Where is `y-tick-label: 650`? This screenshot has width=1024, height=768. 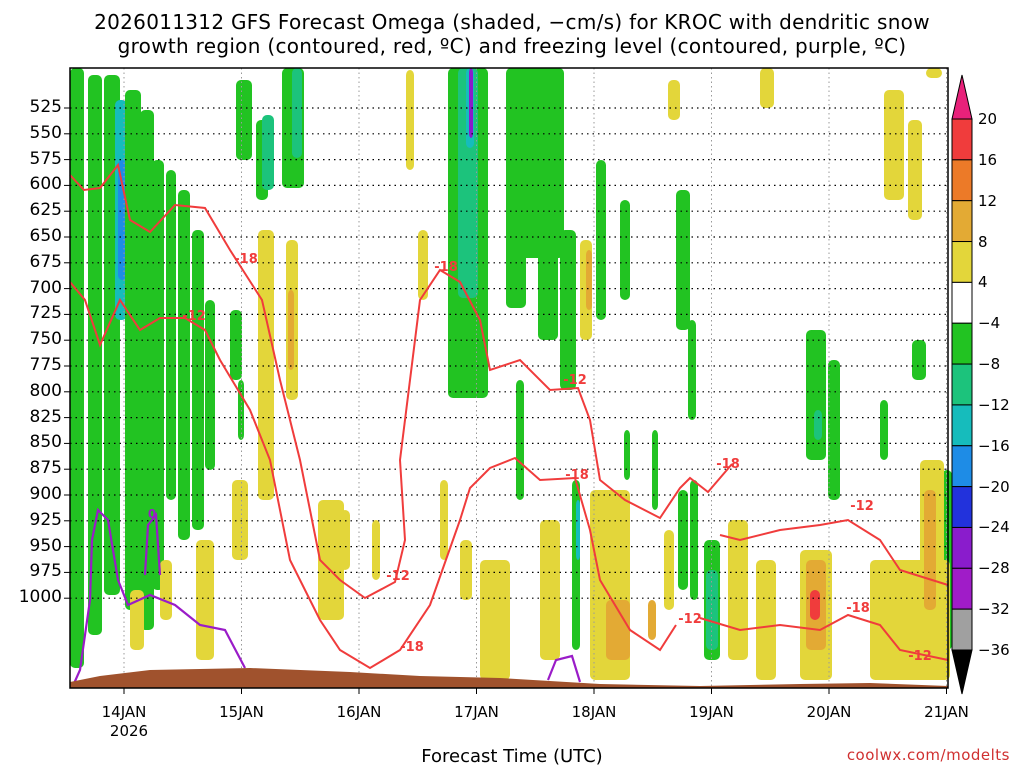
y-tick-label: 650 is located at coordinates (45, 236).